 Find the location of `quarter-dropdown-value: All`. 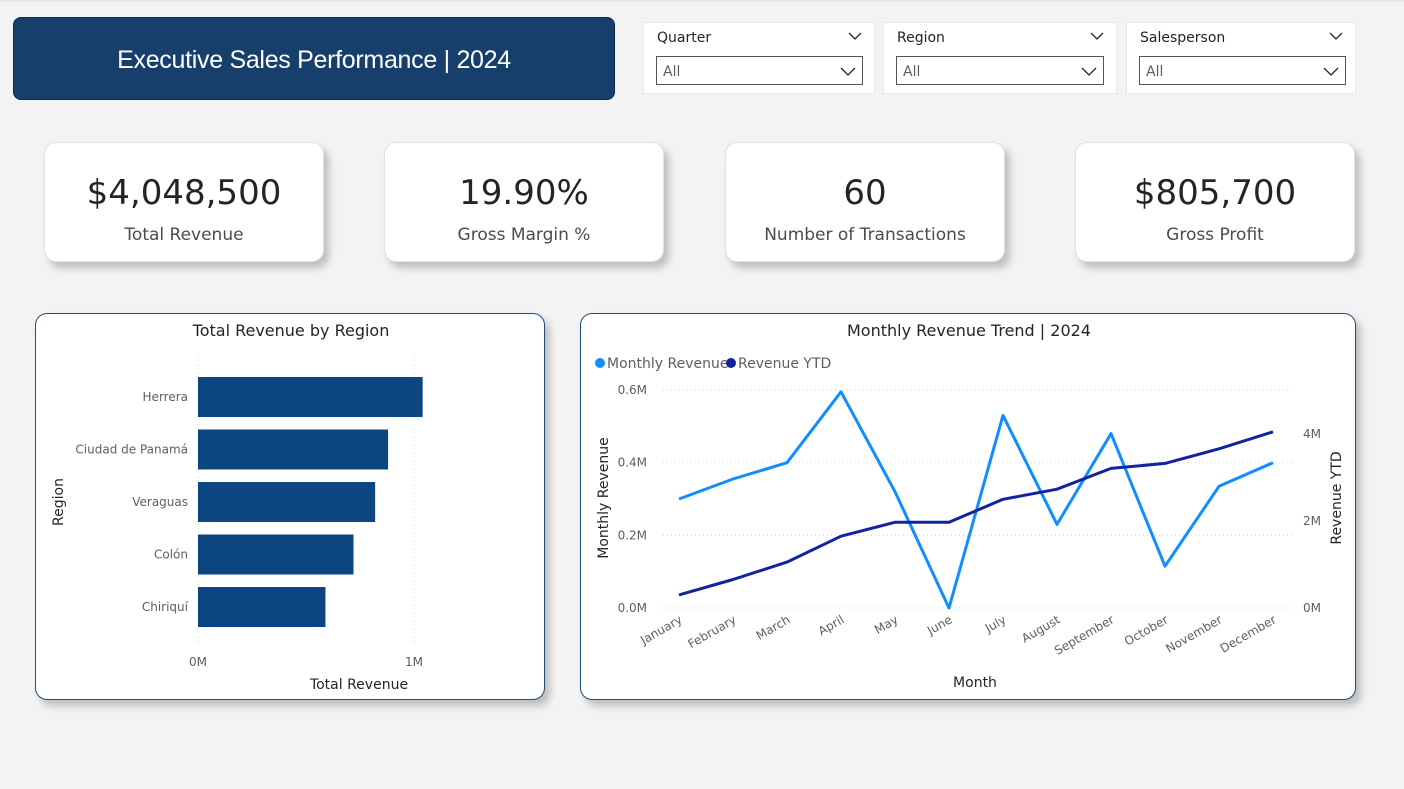

quarter-dropdown-value: All is located at coordinates (672, 72).